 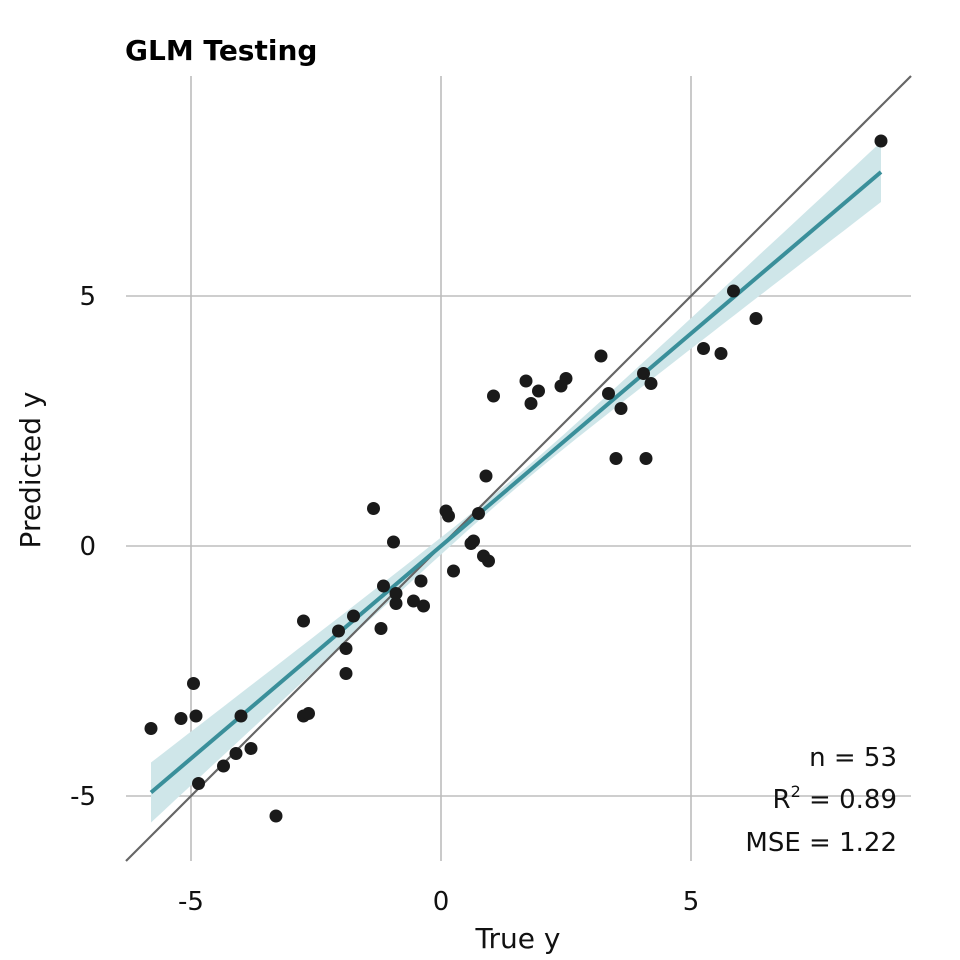 What do you see at coordinates (87, 297) in the screenshot?
I see `y-tick-label: 5` at bounding box center [87, 297].